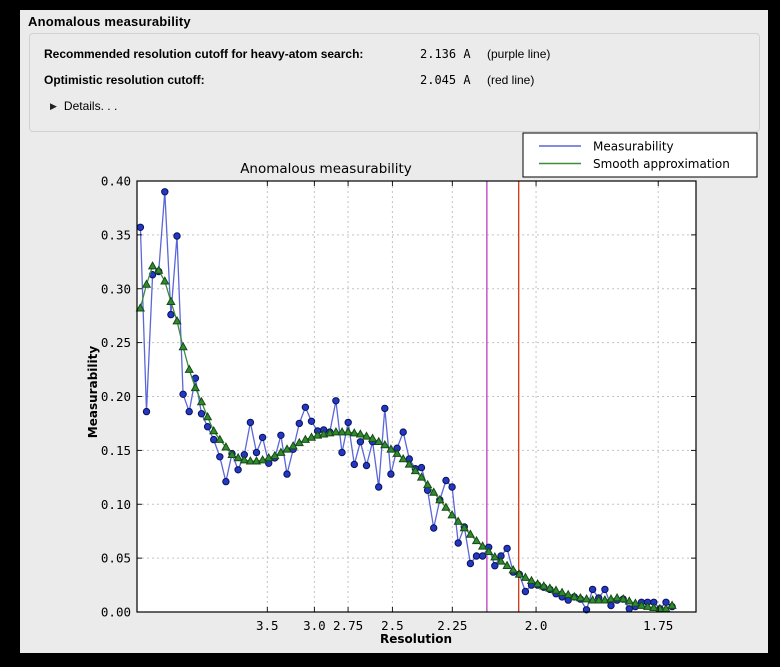 The width and height of the screenshot is (780, 667). I want to click on details-disclosure: ▶ Details. . ., so click(83, 106).